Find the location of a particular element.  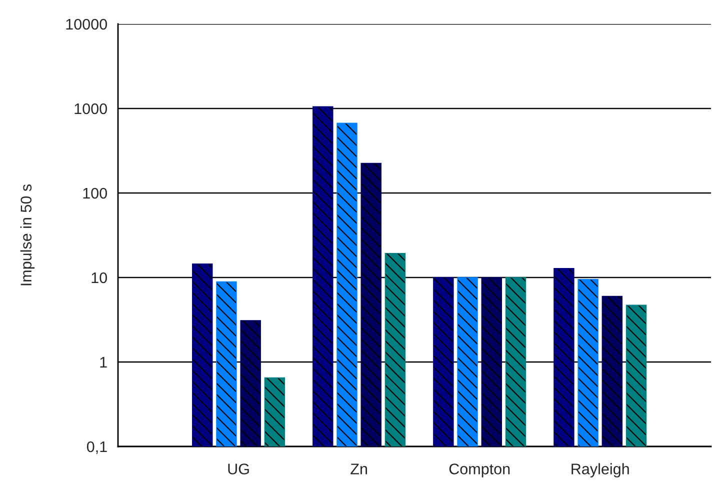

x-tick-label: UG is located at coordinates (238, 469).